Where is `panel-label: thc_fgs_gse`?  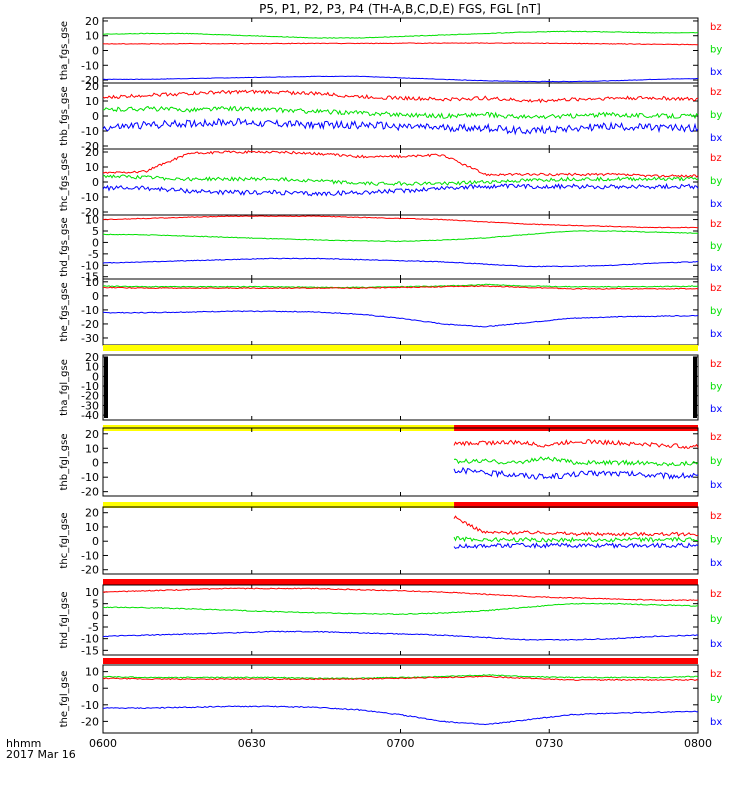 panel-label: thc_fgs_gse is located at coordinates (64, 182).